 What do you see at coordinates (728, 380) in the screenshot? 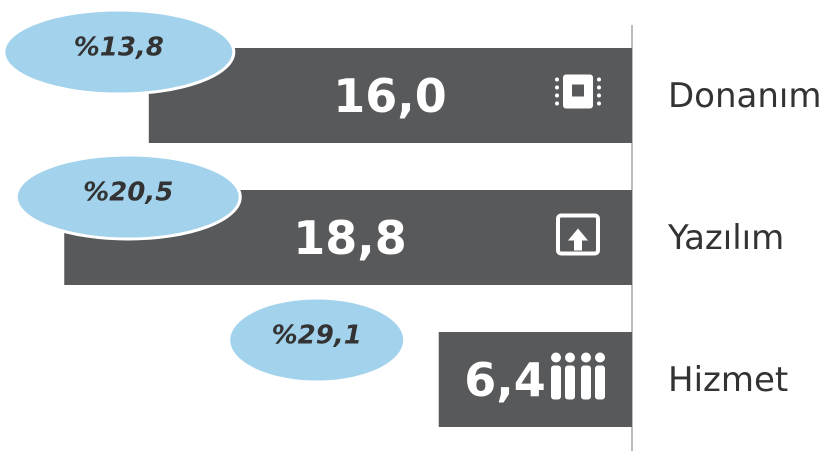
I see `category-label: Hizmet` at bounding box center [728, 380].